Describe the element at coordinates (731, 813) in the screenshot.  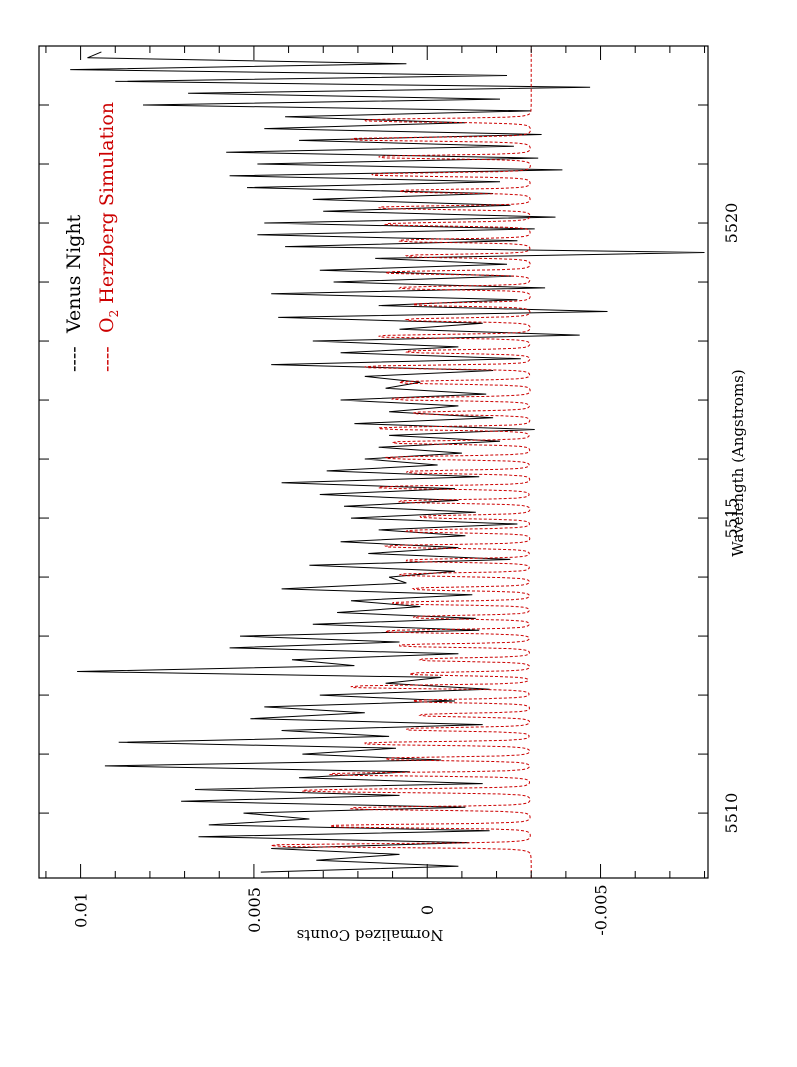
I see `x-tick-label: 5510` at that location.